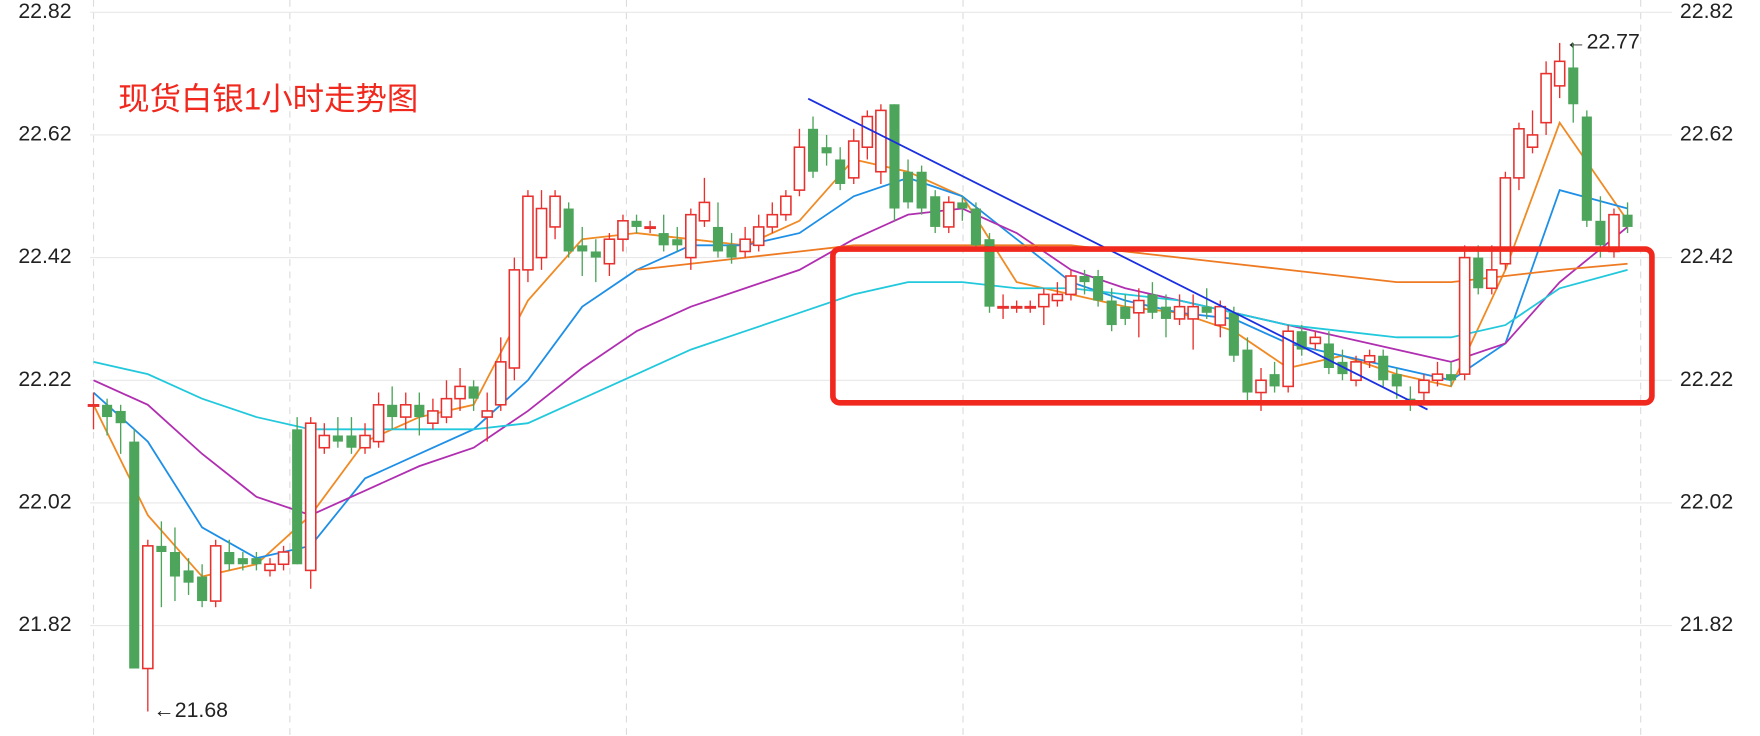 Image resolution: width=1760 pixels, height=736 pixels. I want to click on chart-title: 现货白银1小时走势图, so click(268, 98).